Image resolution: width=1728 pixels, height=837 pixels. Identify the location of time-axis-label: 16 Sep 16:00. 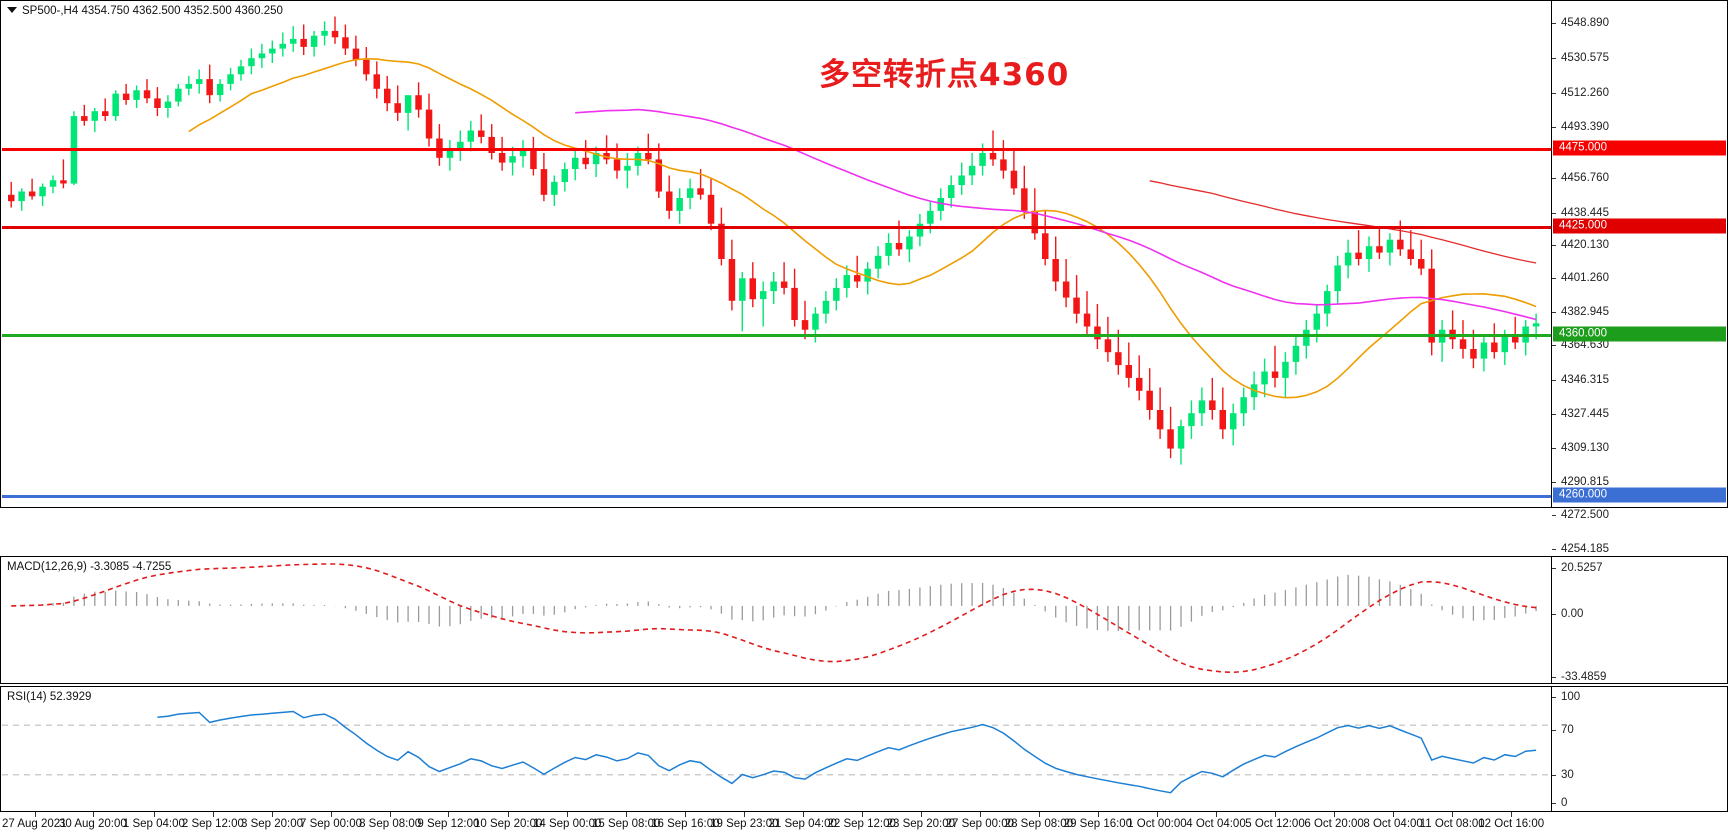
(685, 824).